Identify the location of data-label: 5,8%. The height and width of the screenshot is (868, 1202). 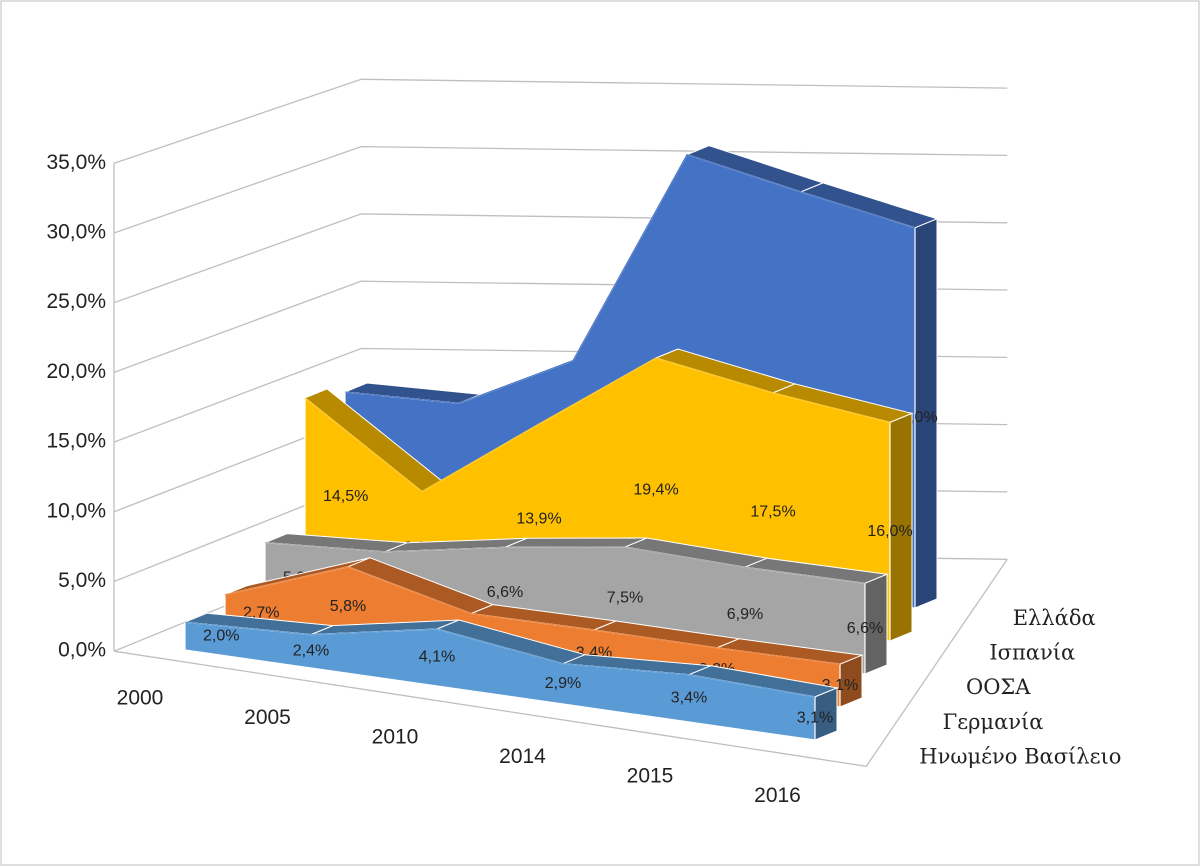
(348, 606).